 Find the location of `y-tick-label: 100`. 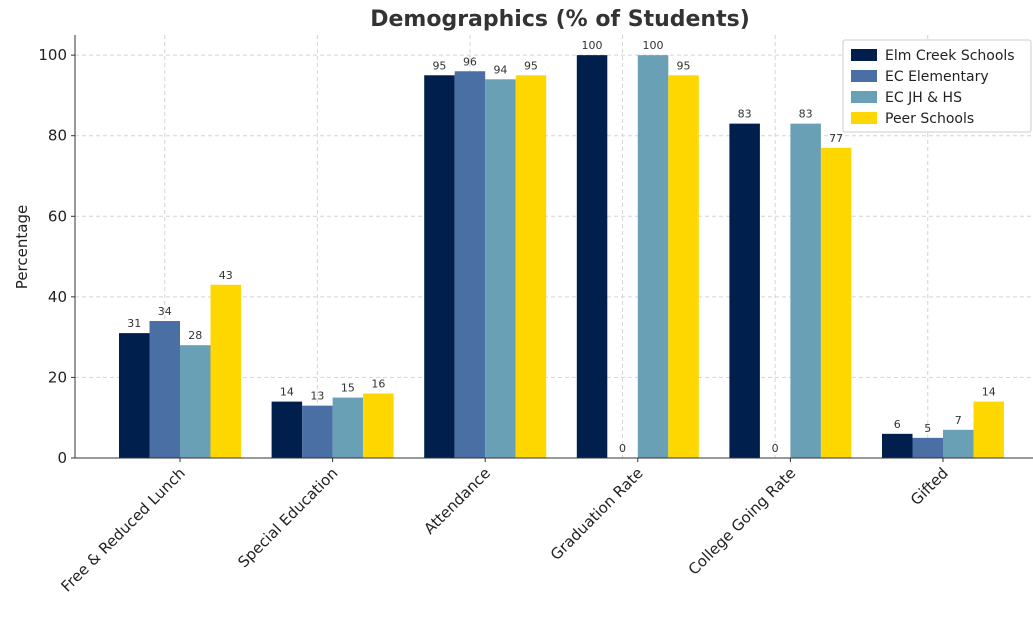

y-tick-label: 100 is located at coordinates (52, 55).